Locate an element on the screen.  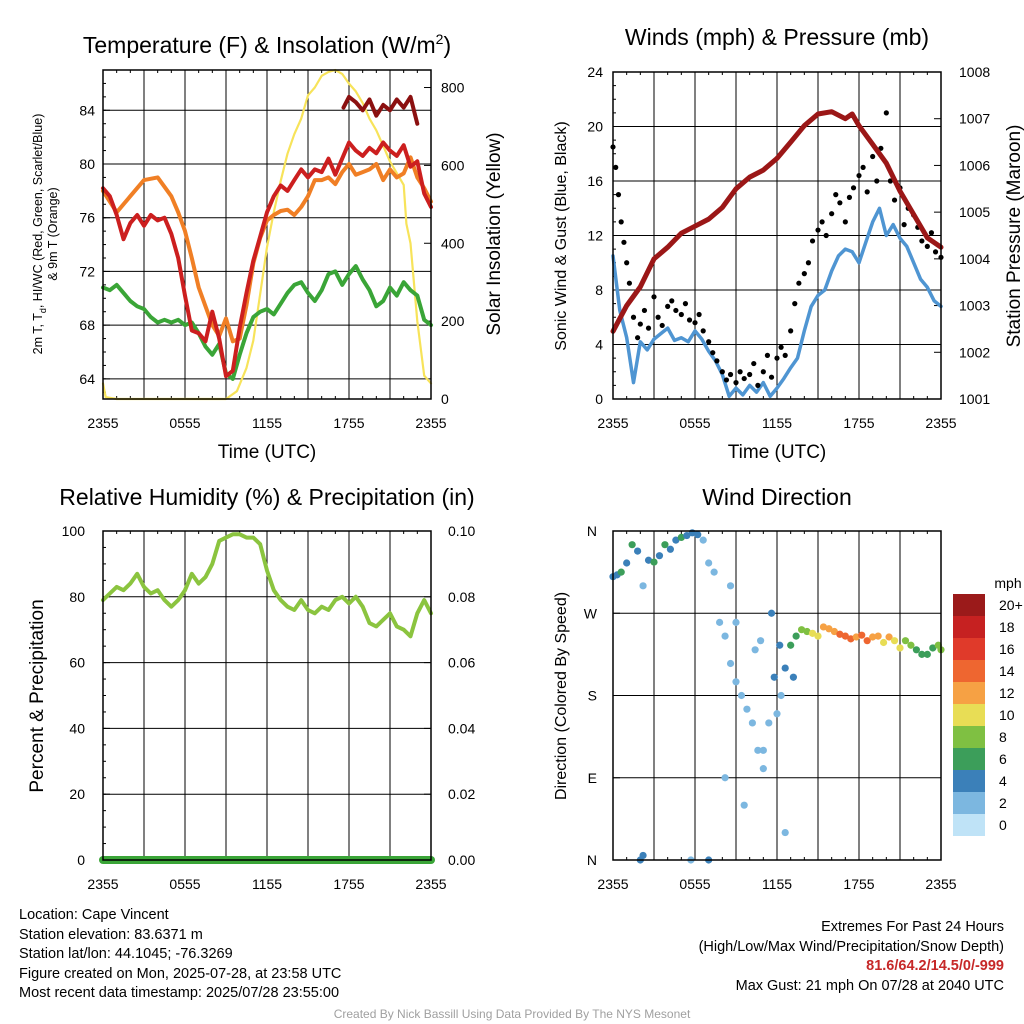
colorbar-label: 18 is located at coordinates (1007, 627).